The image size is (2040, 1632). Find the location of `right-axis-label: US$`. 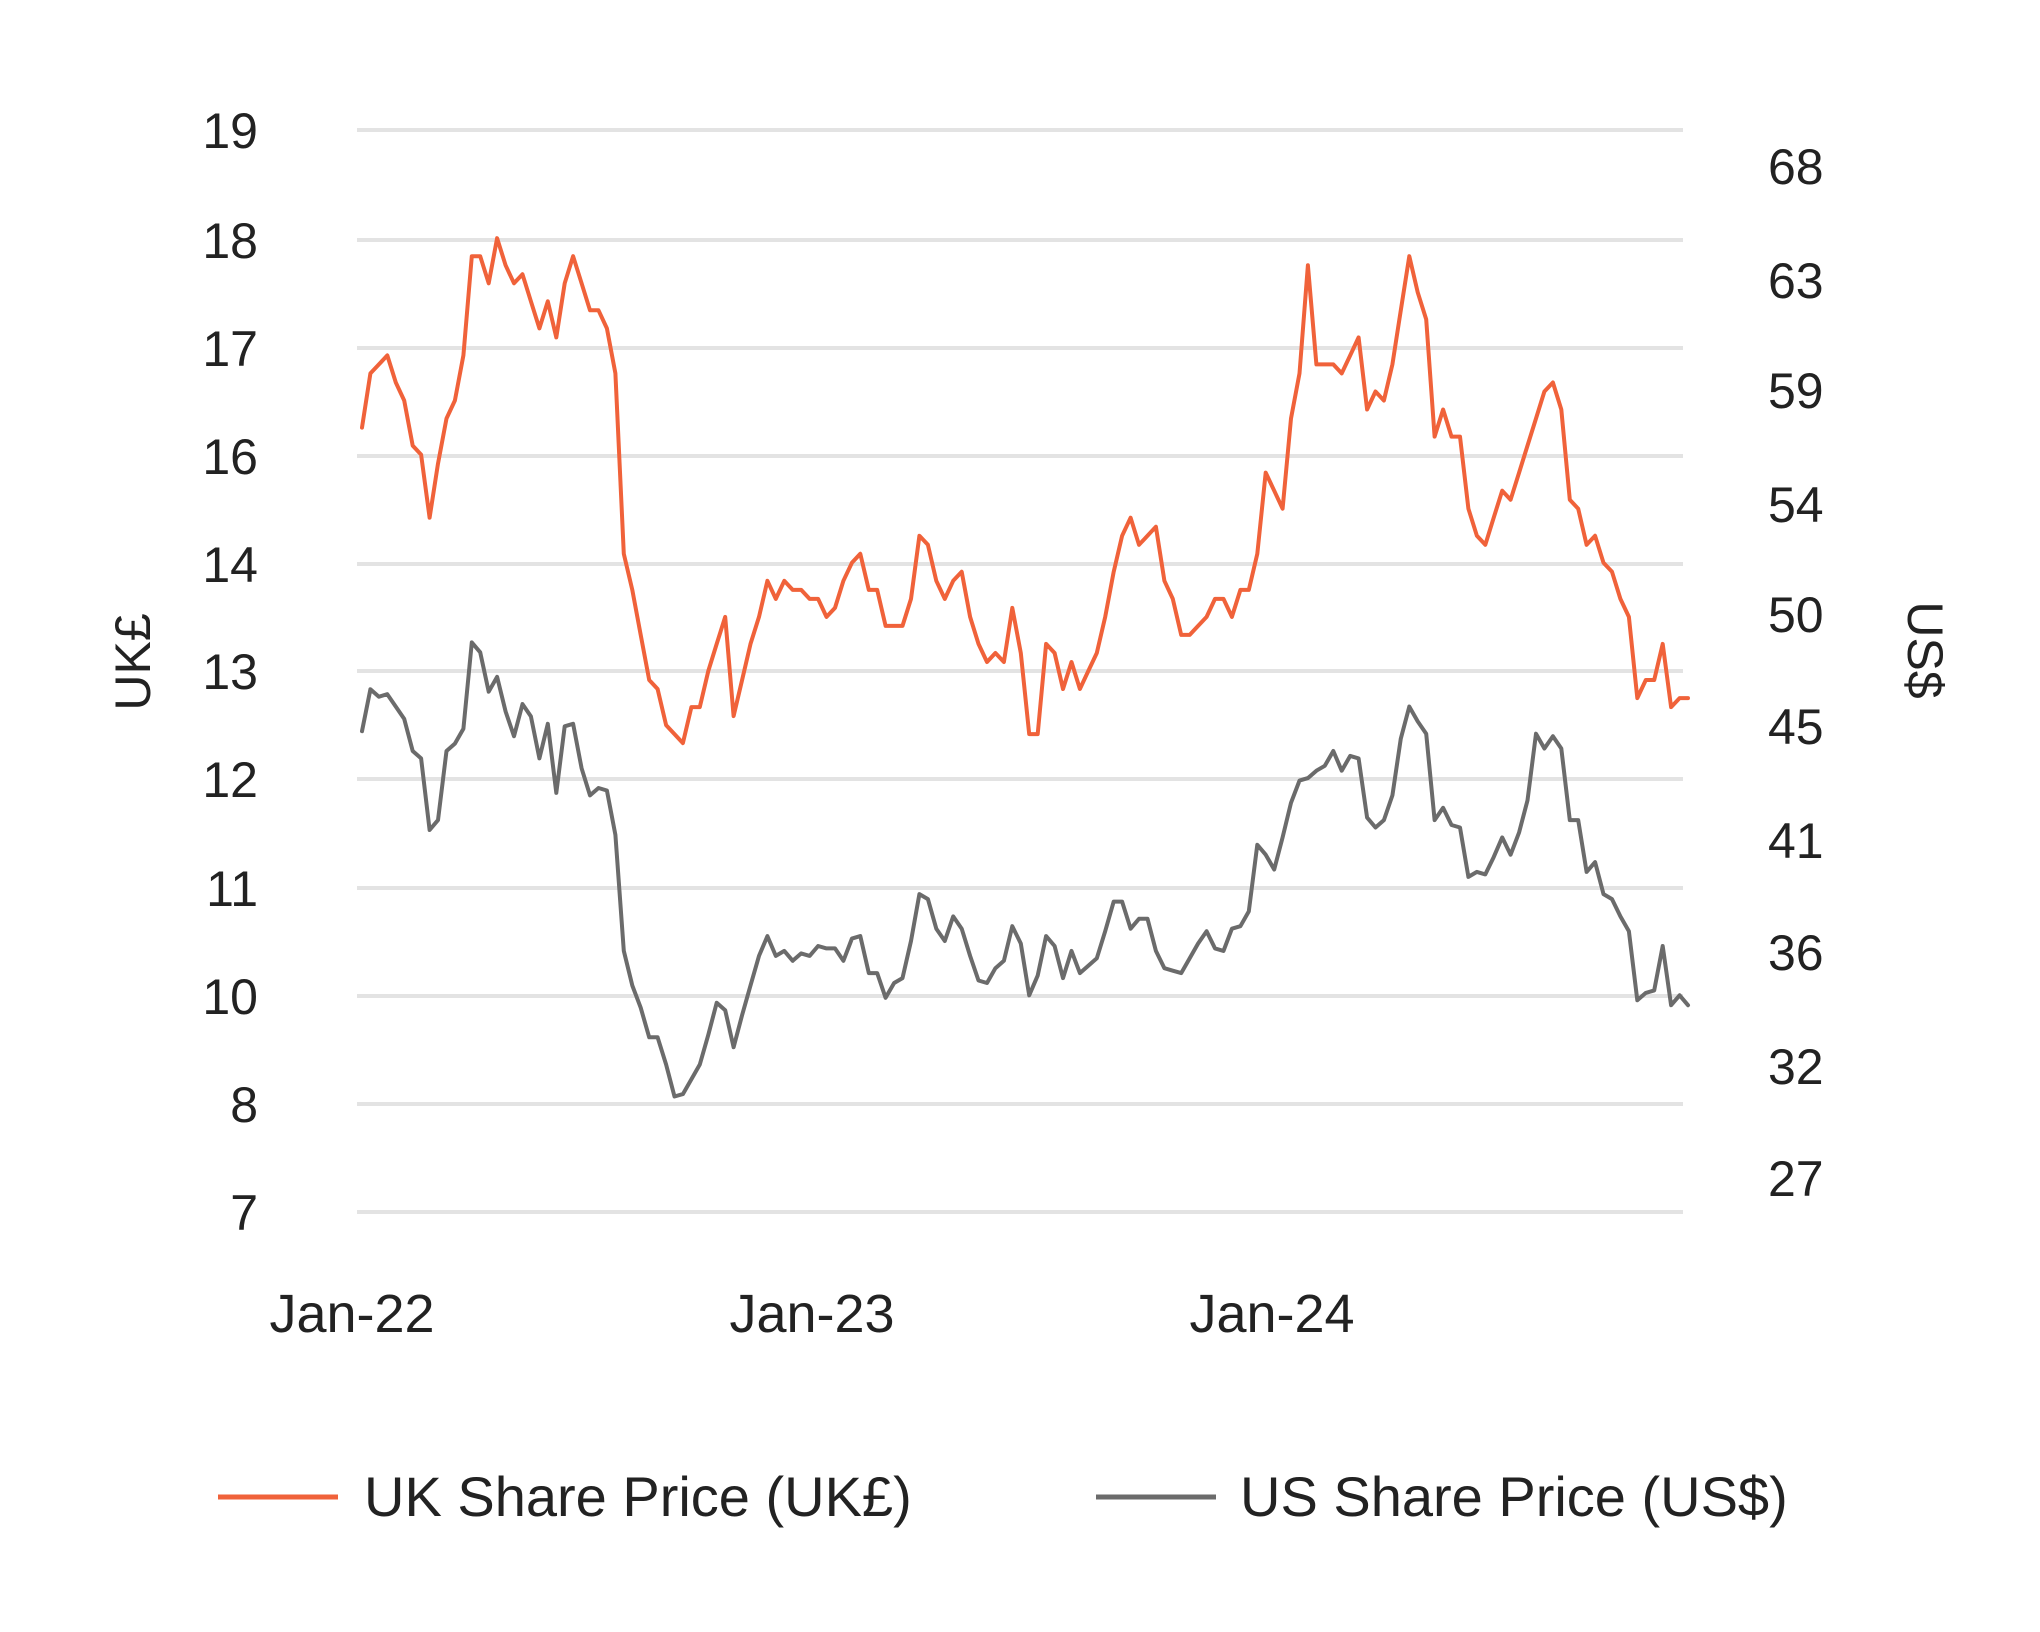

right-axis-label: US$ is located at coordinates (1925, 649).